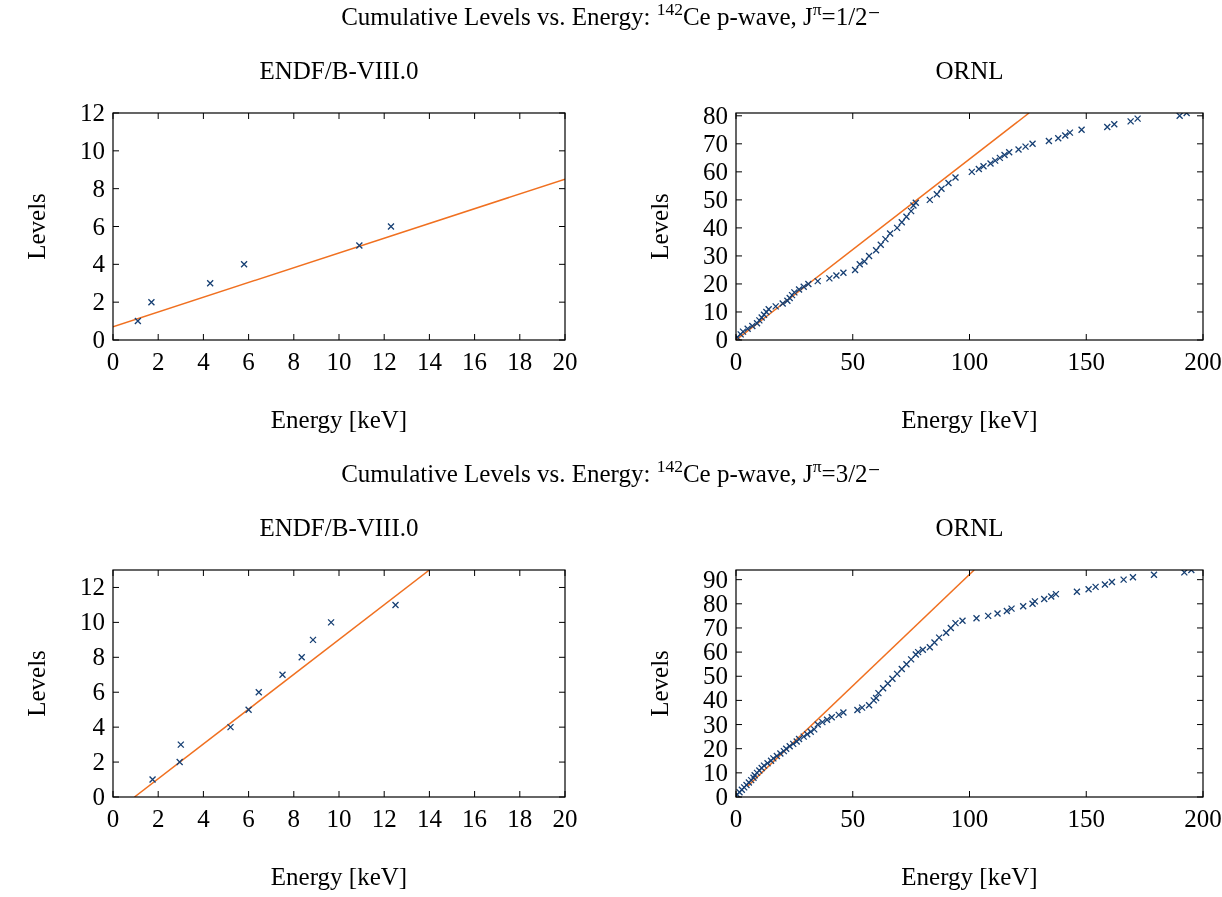 The height and width of the screenshot is (897, 1222). What do you see at coordinates (611, 15) in the screenshot?
I see `chart-title: Cumulative Levels vs. Energy: $^{142}$Ce p-wave, J$^{π}$=1/2⁻` at bounding box center [611, 15].